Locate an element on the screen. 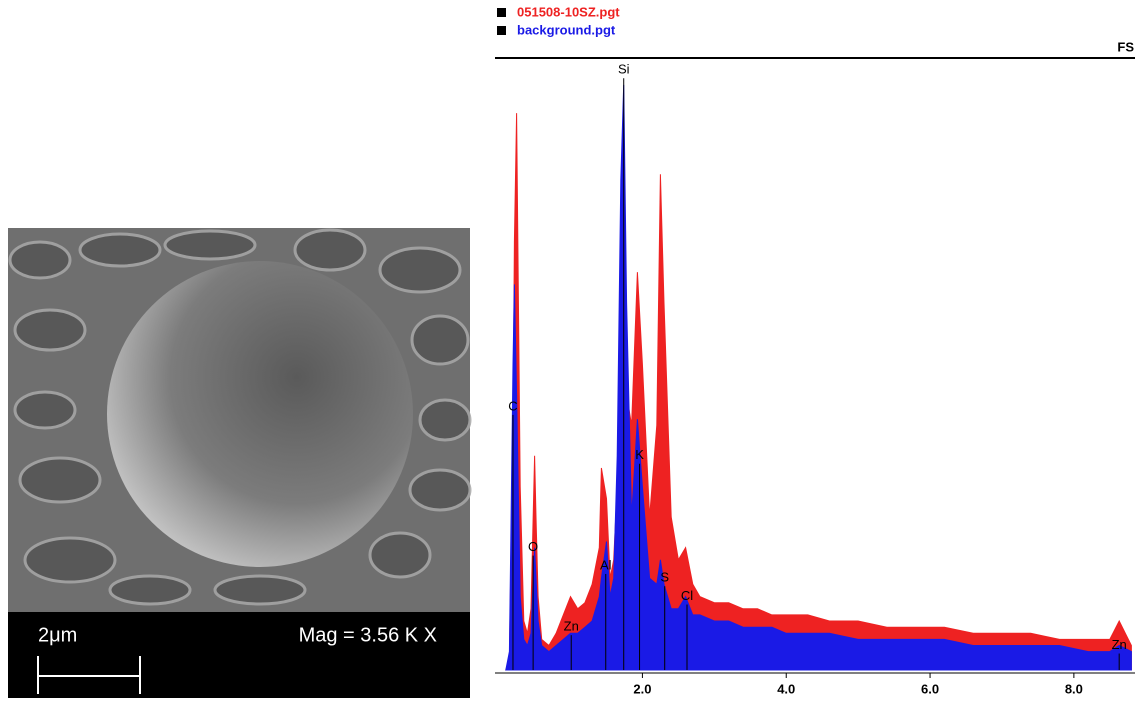 This screenshot has width=1140, height=702. x-tick-label: 6.0 is located at coordinates (930, 688).